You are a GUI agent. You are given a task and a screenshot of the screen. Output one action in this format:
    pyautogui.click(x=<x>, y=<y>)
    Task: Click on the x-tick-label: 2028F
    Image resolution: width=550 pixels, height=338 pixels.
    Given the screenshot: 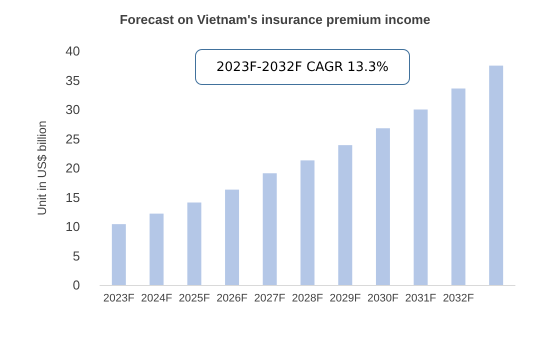 What is the action you would take?
    pyautogui.click(x=308, y=298)
    